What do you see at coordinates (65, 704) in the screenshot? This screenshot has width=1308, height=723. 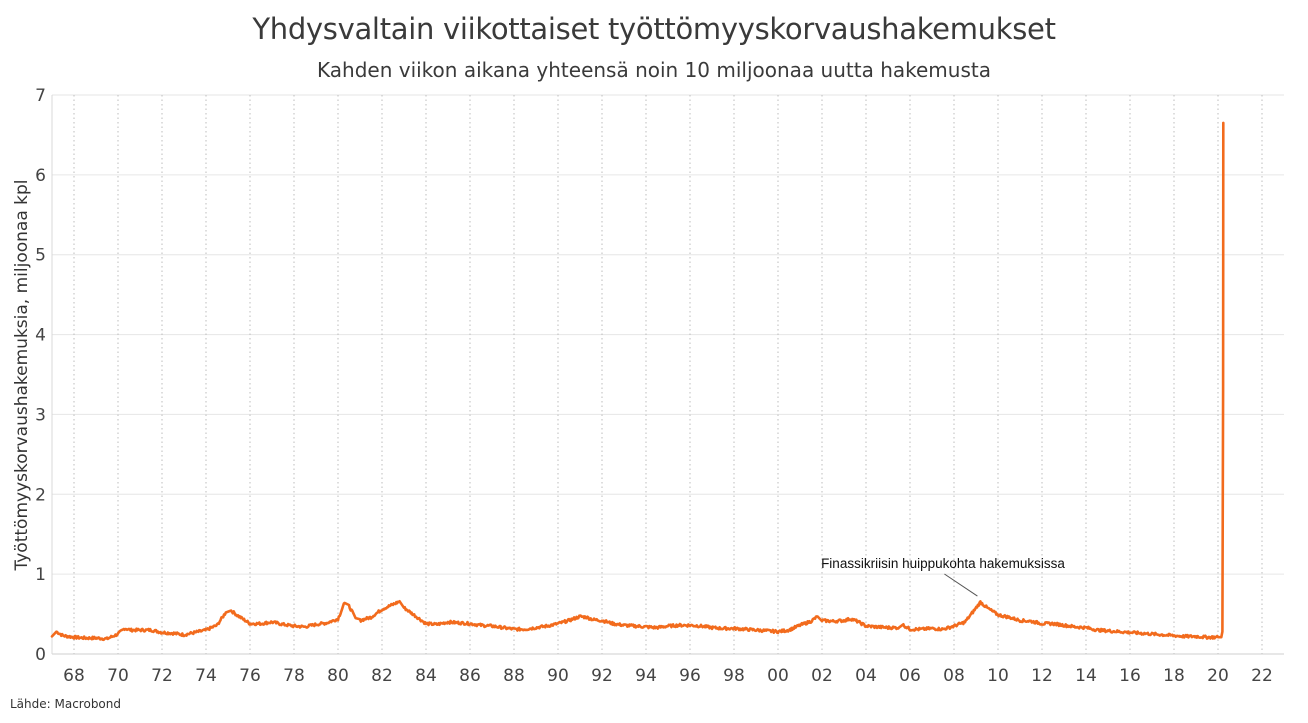 I see `source-note: Lähde: Macrobond` at bounding box center [65, 704].